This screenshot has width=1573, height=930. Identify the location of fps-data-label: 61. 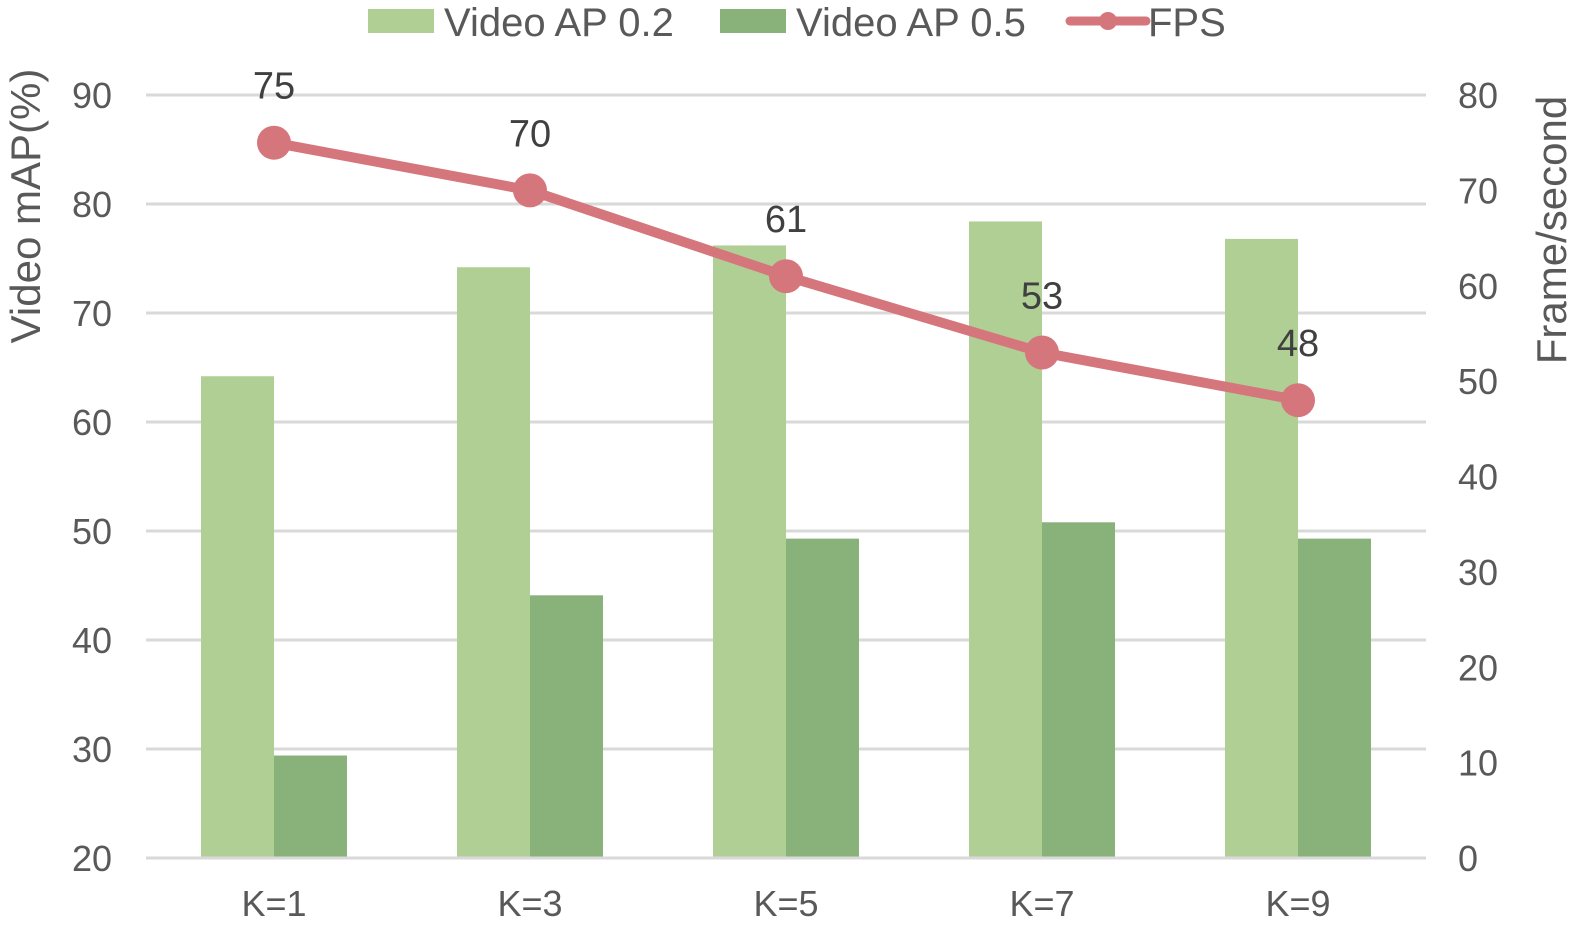
(786, 220).